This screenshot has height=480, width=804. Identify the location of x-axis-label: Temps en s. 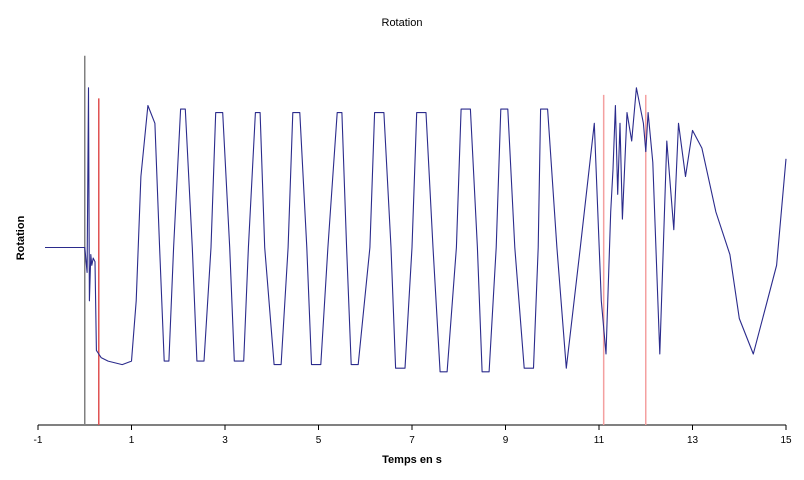
(412, 460).